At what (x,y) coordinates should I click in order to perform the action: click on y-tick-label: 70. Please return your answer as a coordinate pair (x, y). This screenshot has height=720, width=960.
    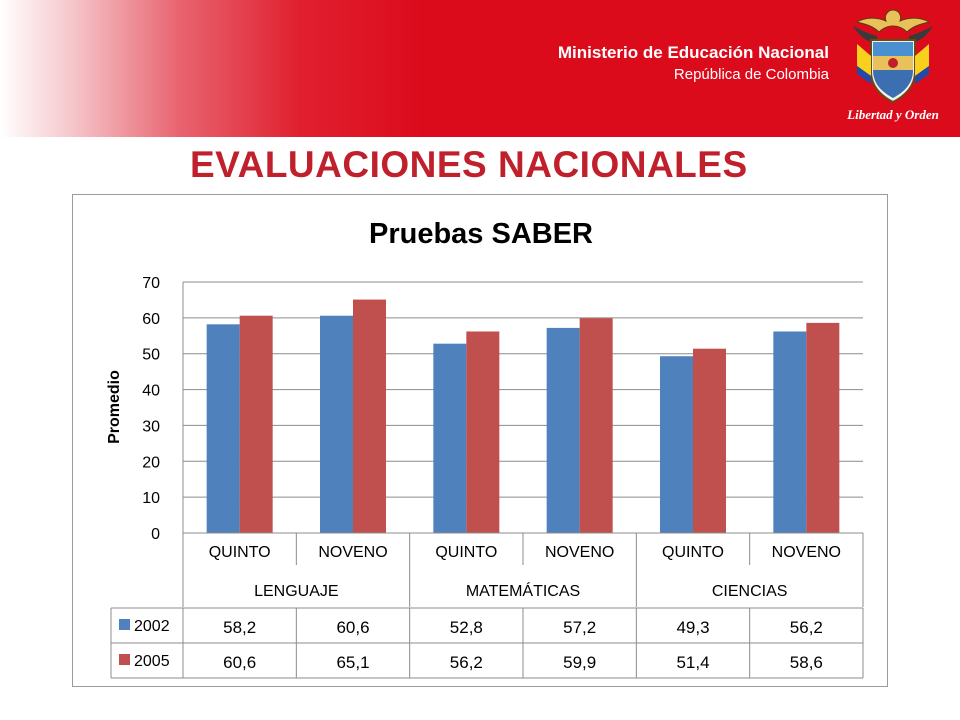
    Looking at the image, I should click on (151, 283).